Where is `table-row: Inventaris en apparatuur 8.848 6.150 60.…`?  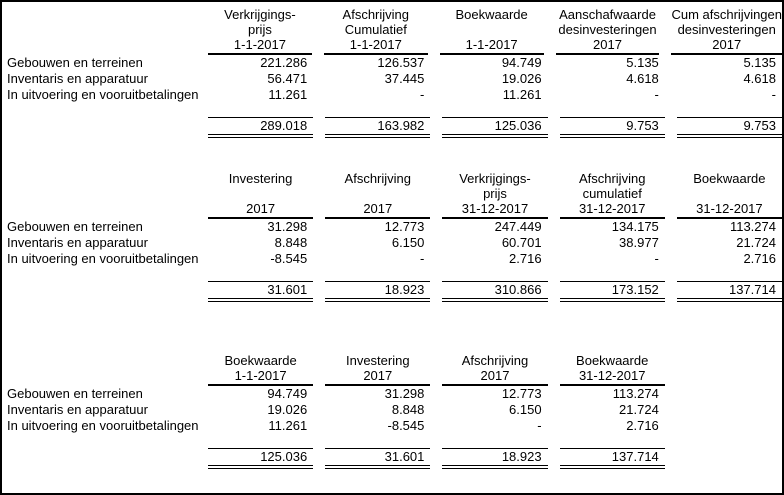
table-row: Inventaris en apparatuur 8.848 6.150 60.… is located at coordinates (392, 243).